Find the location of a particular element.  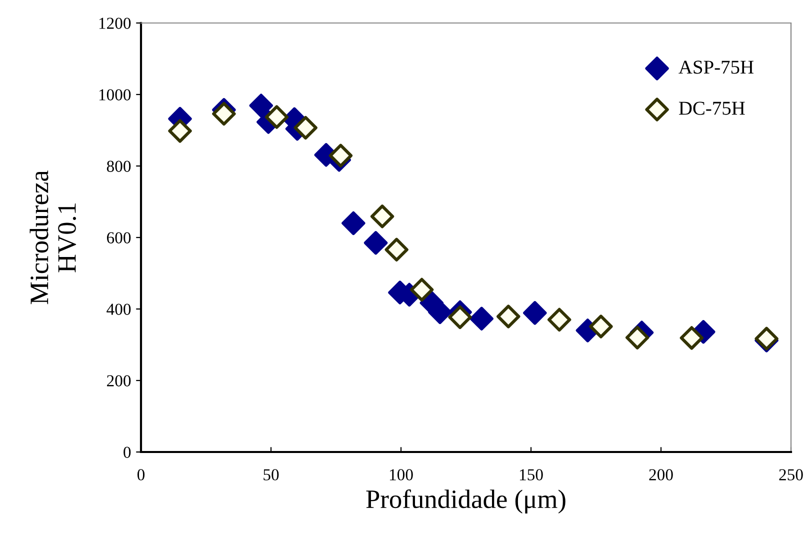

y-tick-label: 400 is located at coordinates (118, 309).